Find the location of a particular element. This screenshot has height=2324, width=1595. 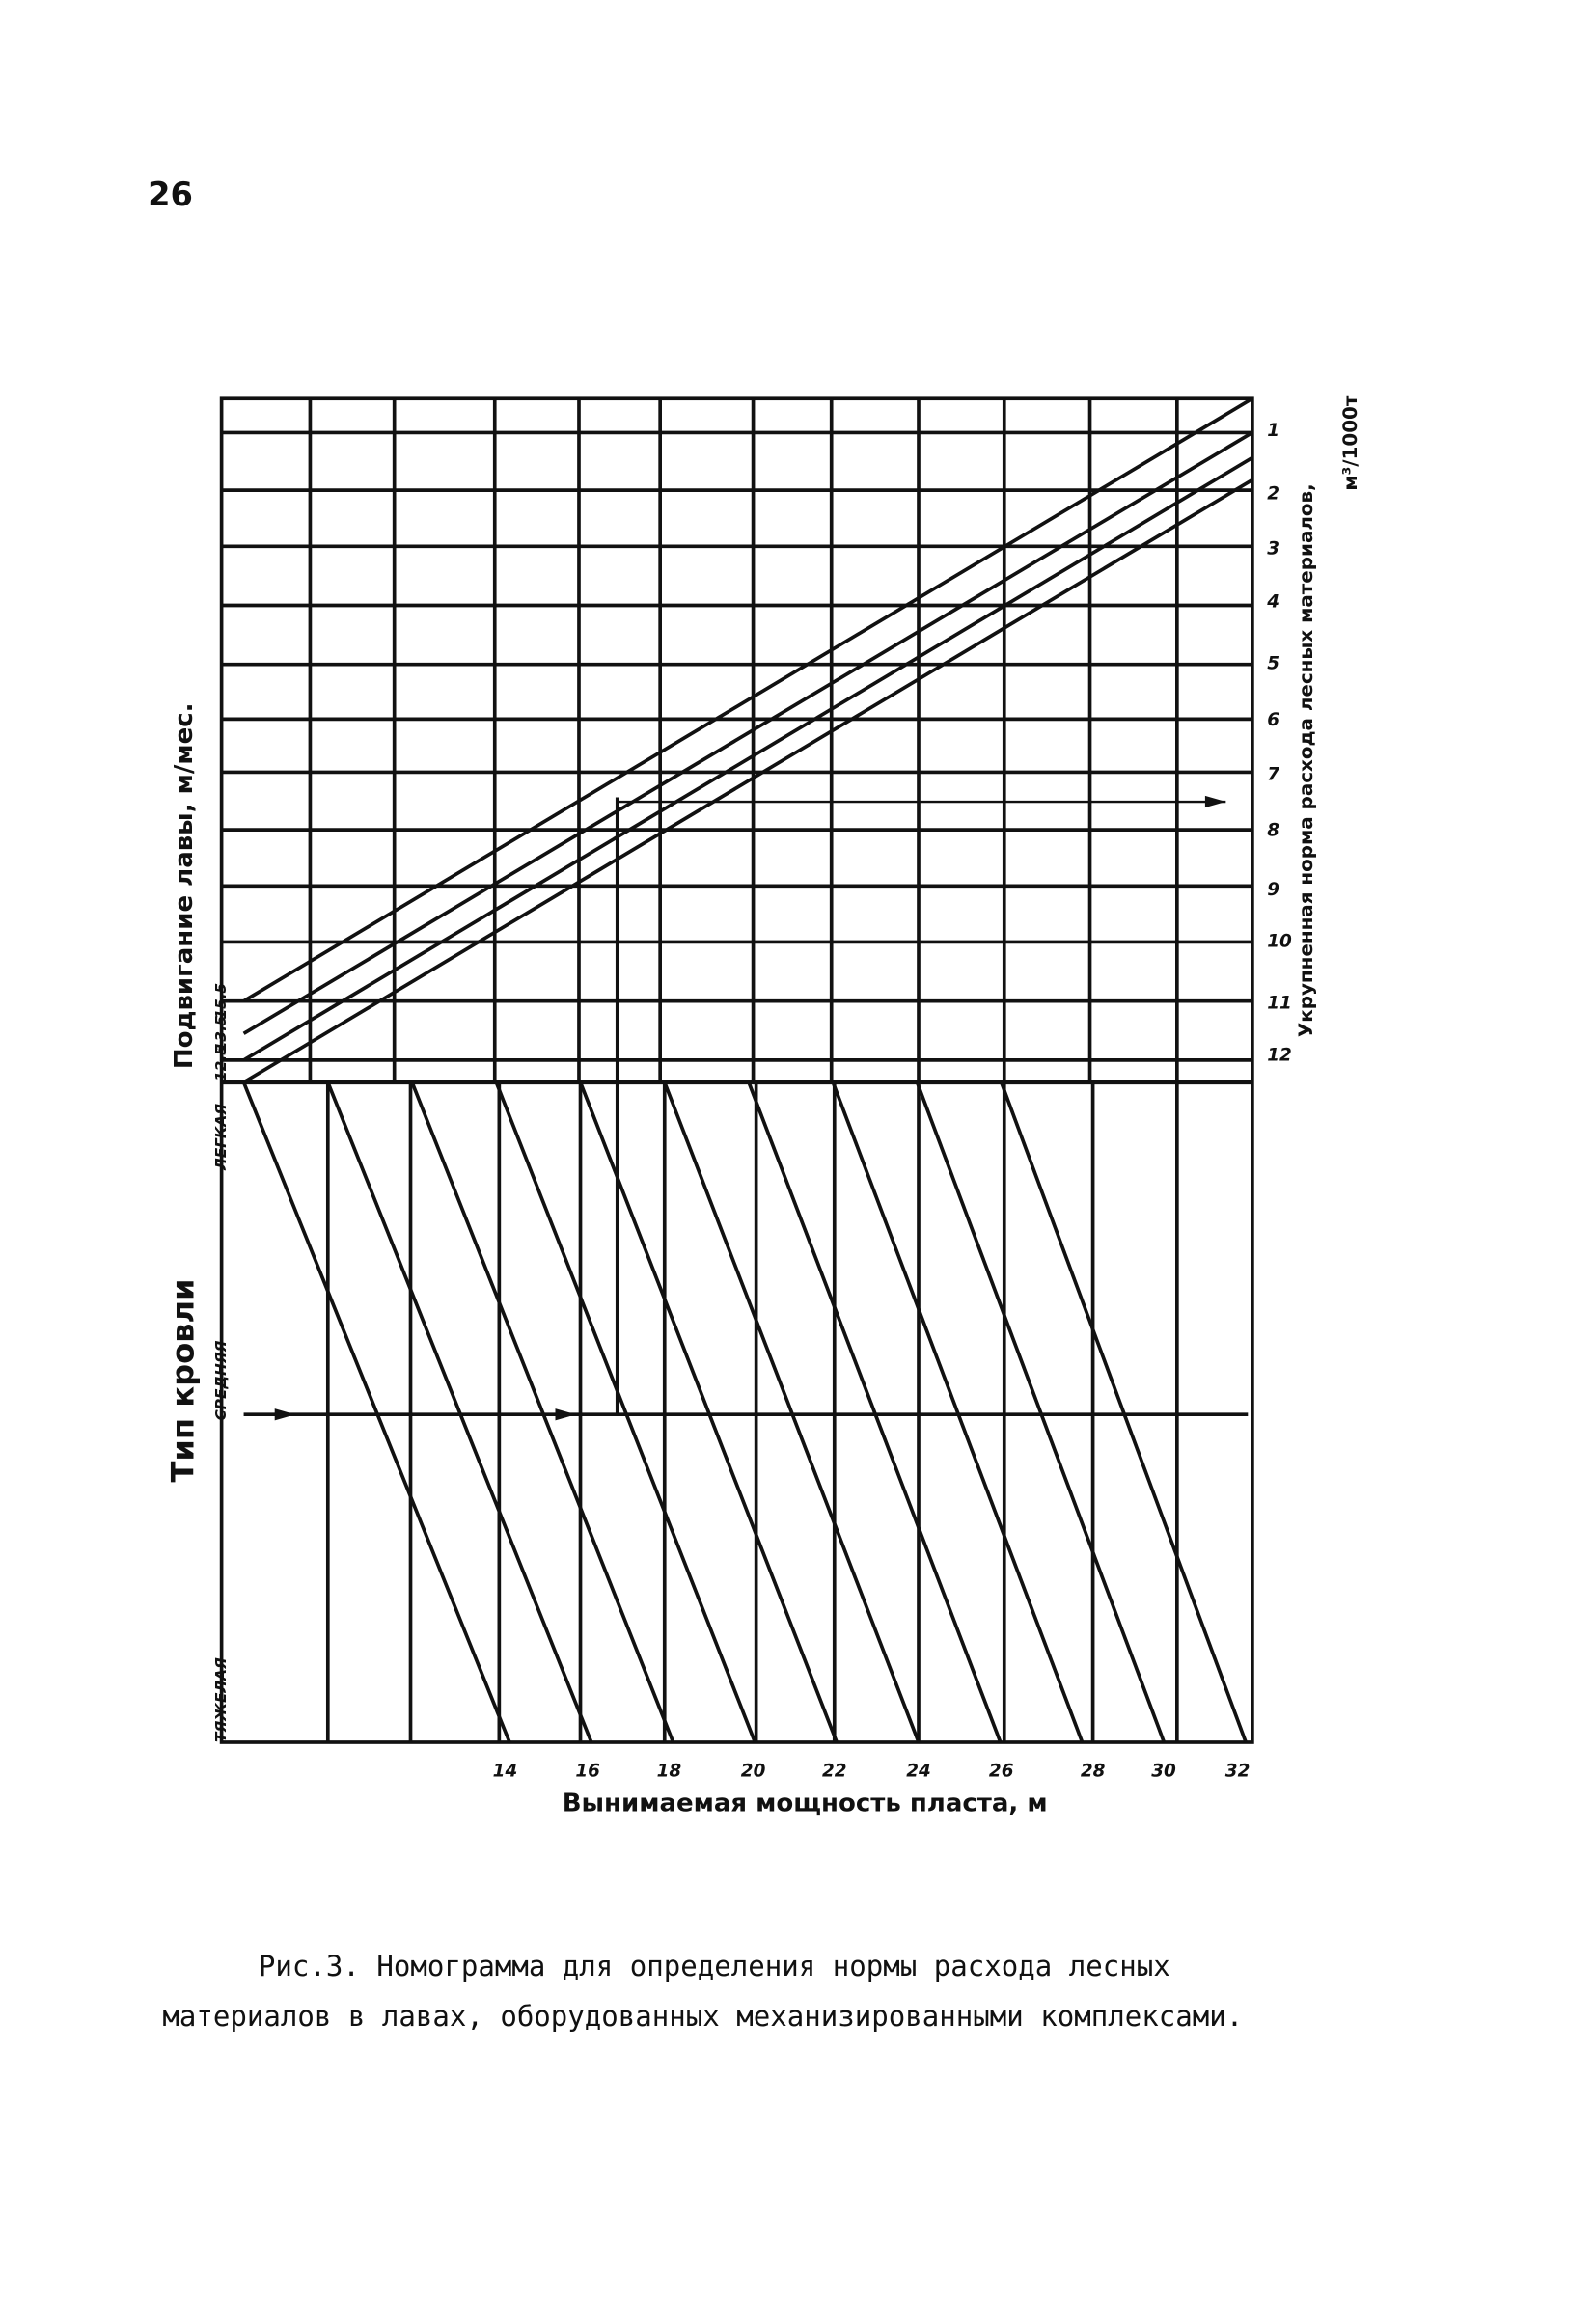

roof-type: ЛЕГКАЯ is located at coordinates (221, 1137).